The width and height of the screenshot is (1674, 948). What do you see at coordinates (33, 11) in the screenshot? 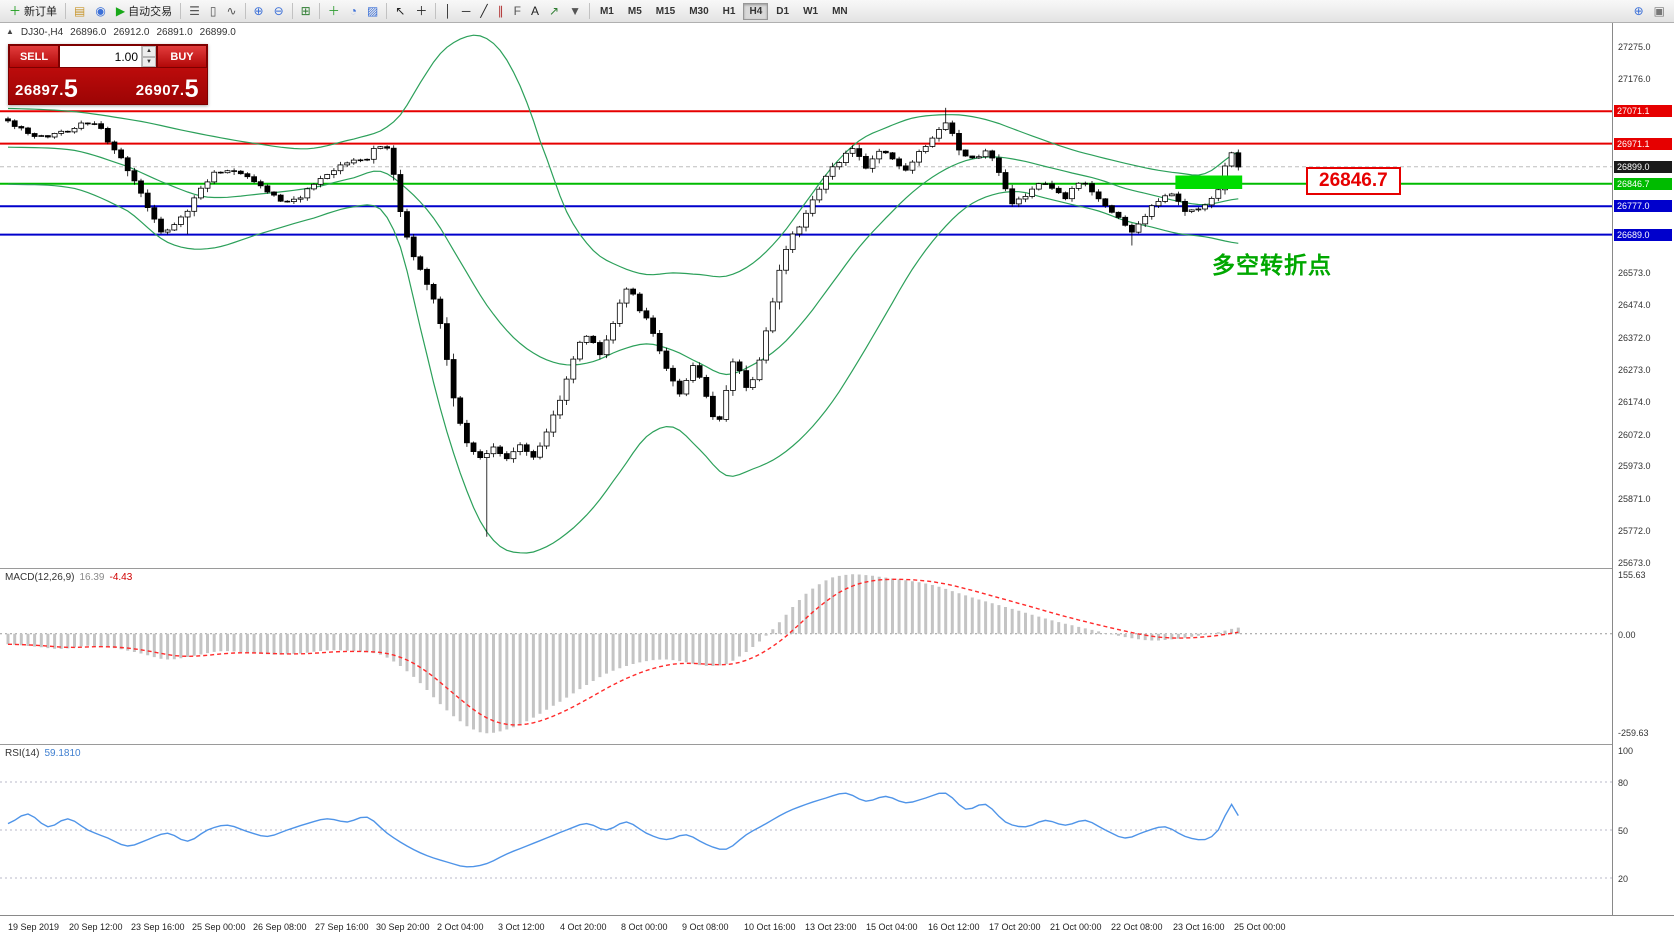
I see `new-order-button: ＋ 新订单` at bounding box center [33, 11].